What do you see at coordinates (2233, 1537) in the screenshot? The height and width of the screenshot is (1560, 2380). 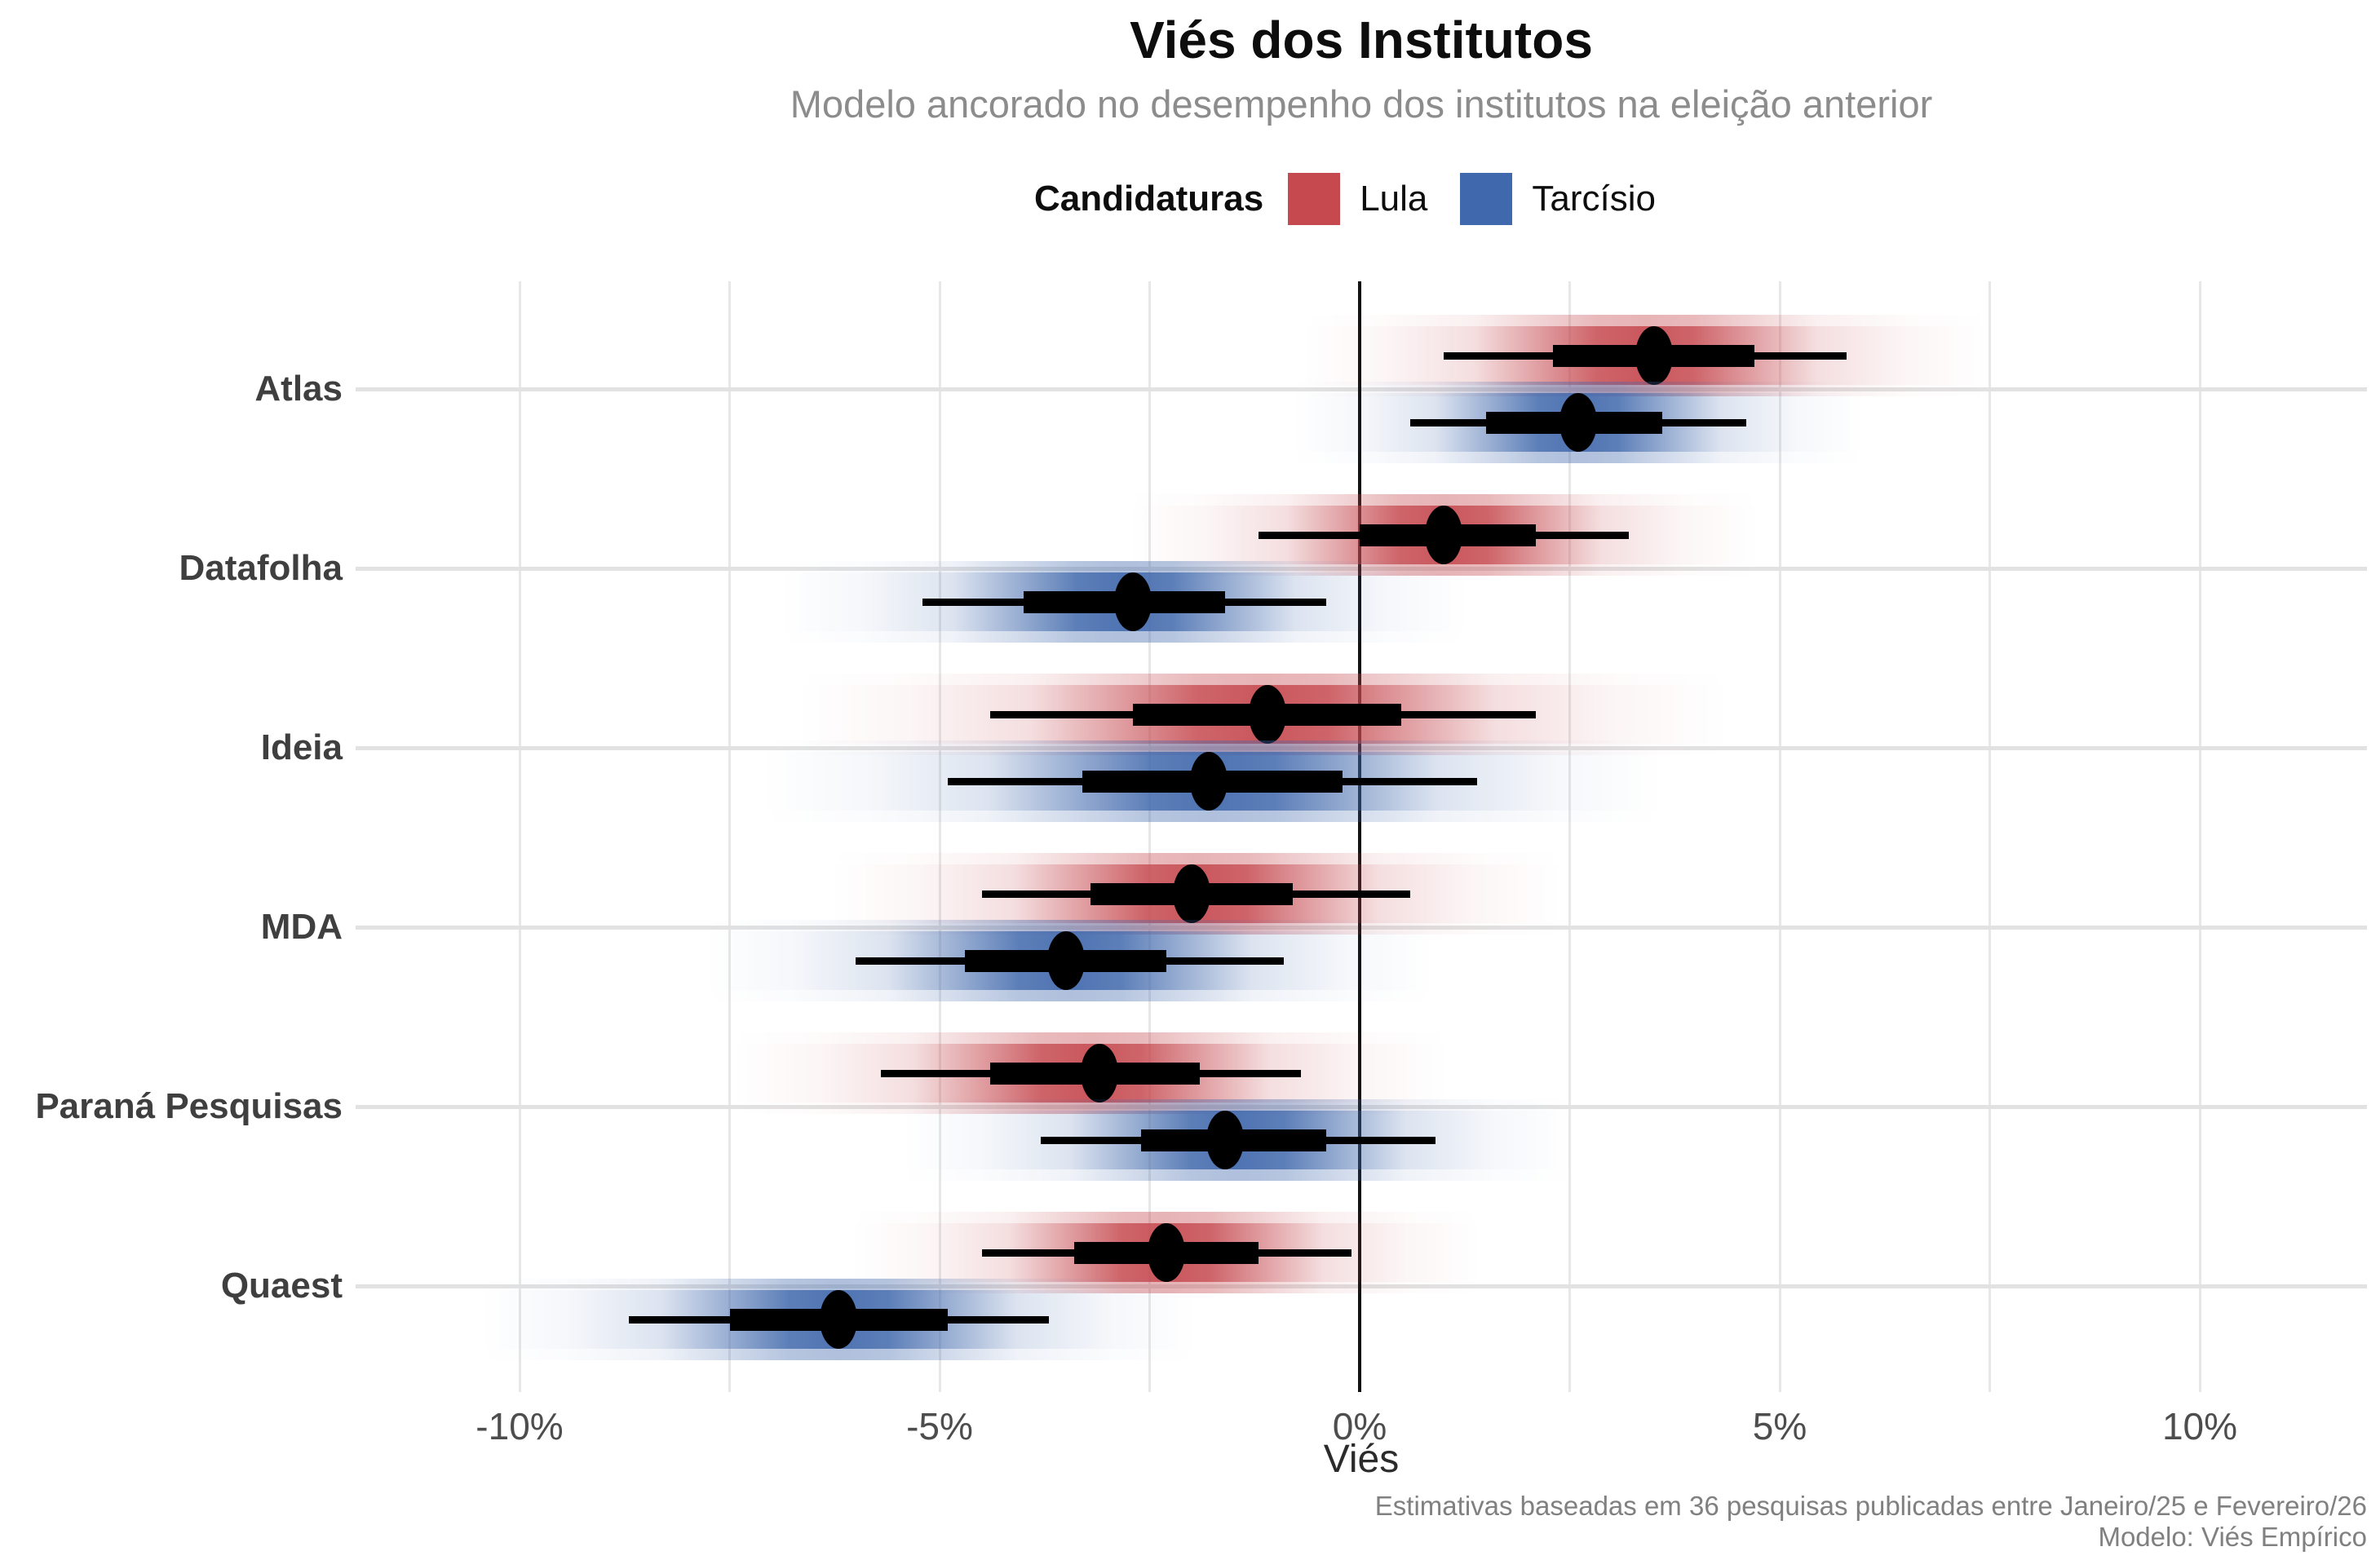 I see `caption-line-2: Modelo: Viés Empírico` at bounding box center [2233, 1537].